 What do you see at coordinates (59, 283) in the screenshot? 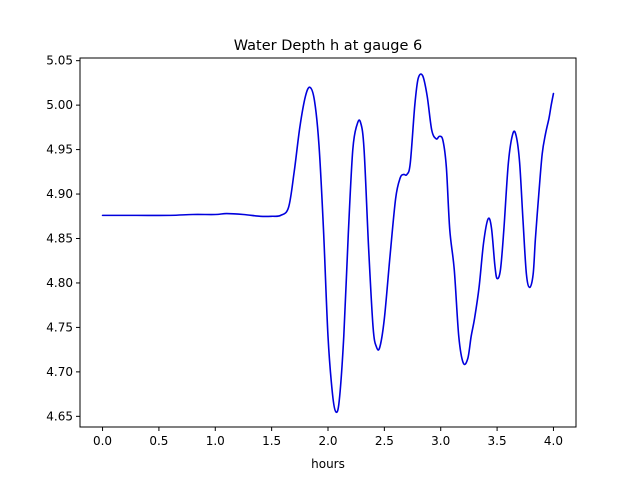
I see `y-tick-label: 4.80` at bounding box center [59, 283].